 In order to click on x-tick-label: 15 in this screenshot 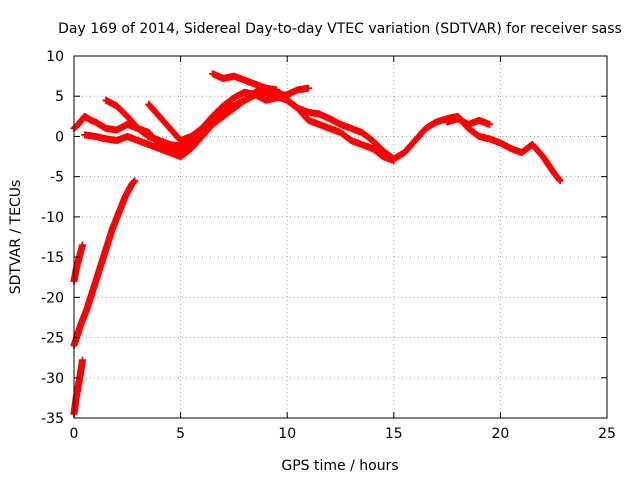, I will do `click(394, 434)`.